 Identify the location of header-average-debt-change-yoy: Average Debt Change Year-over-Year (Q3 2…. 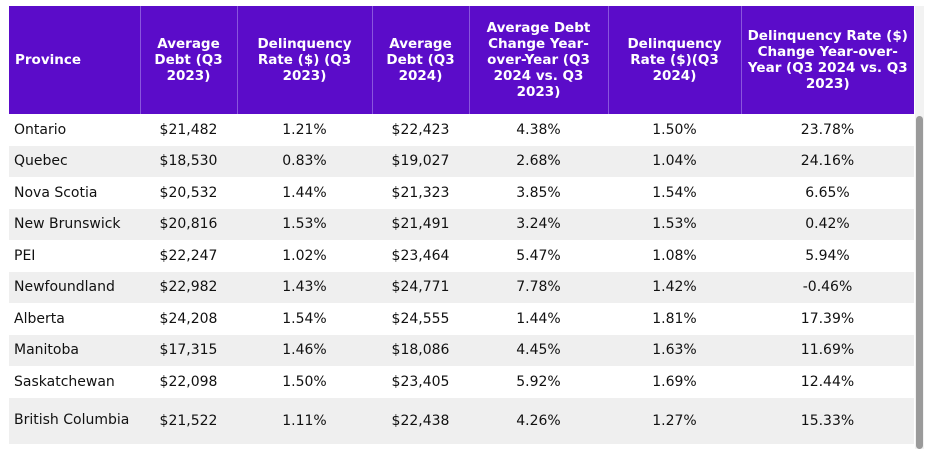
(538, 60).